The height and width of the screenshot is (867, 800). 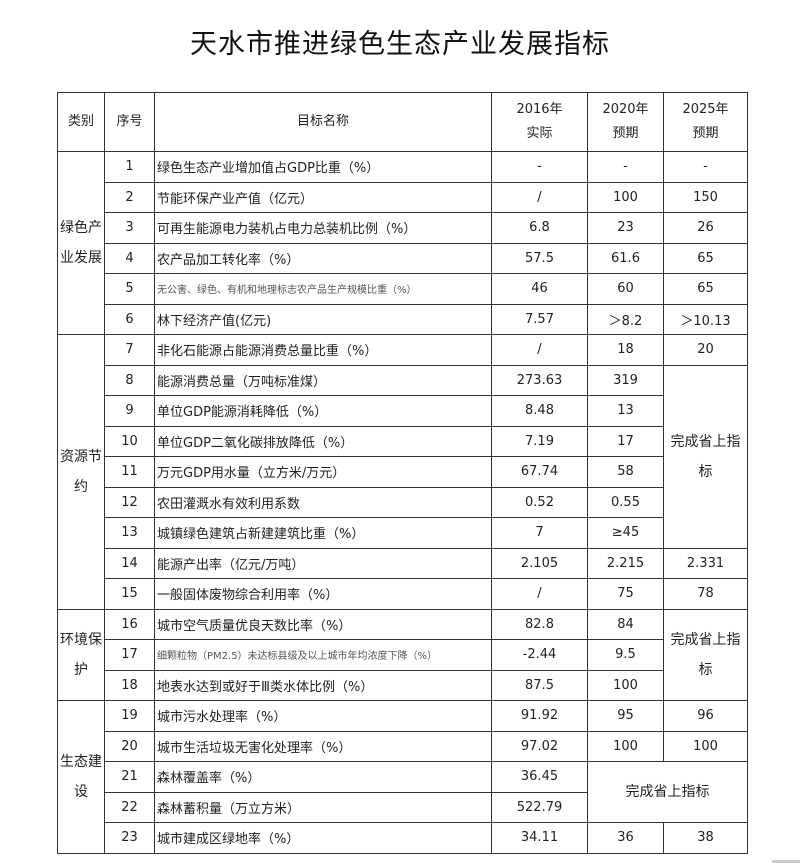 I want to click on indicator-name: 农田灌溉水有效利用系数, so click(x=323, y=502).